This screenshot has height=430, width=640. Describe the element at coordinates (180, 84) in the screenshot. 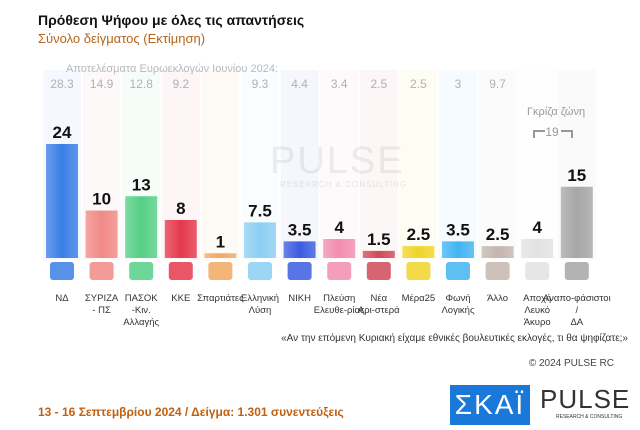

I see `euro-result-value: 9.2` at that location.